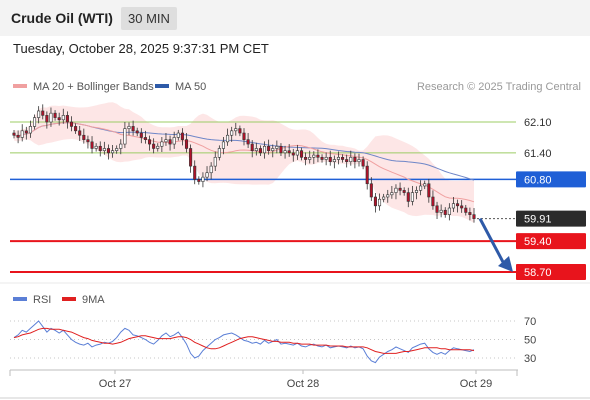 The height and width of the screenshot is (400, 590). What do you see at coordinates (115, 384) in the screenshot?
I see `x-tick-label: Oct 27` at bounding box center [115, 384].